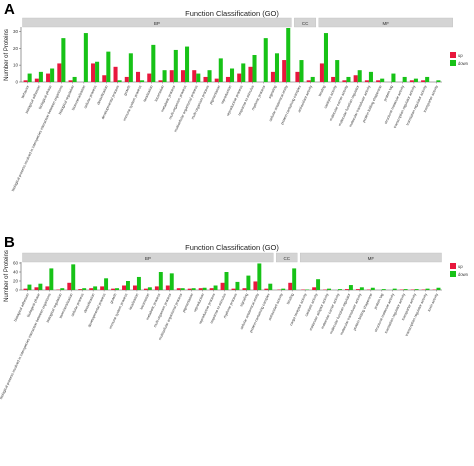 The width and height of the screenshot is (474, 466). What do you see at coordinates (463, 274) in the screenshot?
I see `legend-label-down: down` at bounding box center [463, 274].